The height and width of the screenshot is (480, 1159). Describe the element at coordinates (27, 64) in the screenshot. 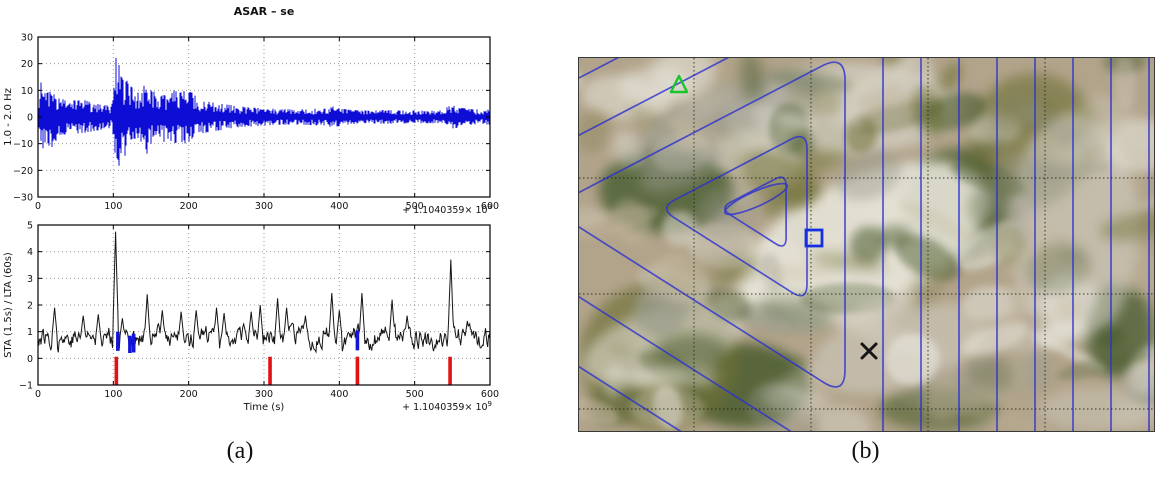

I see `svg-text: 20` at that location.